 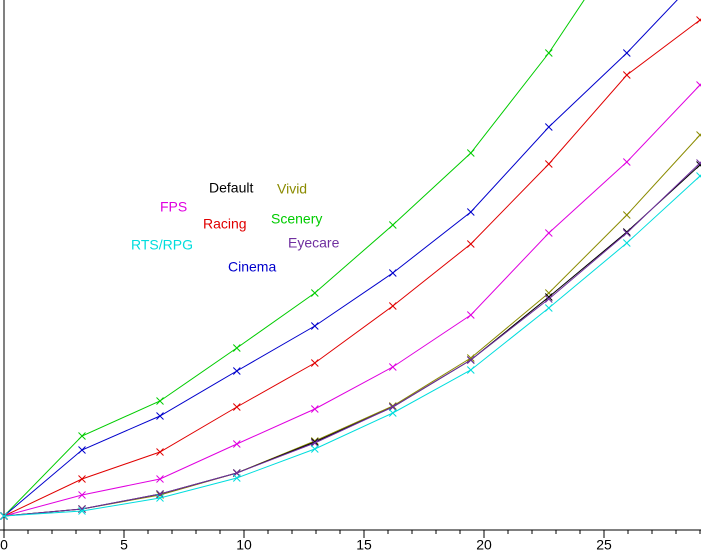 What do you see at coordinates (244, 544) in the screenshot?
I see `x-tick-label: 10` at bounding box center [244, 544].